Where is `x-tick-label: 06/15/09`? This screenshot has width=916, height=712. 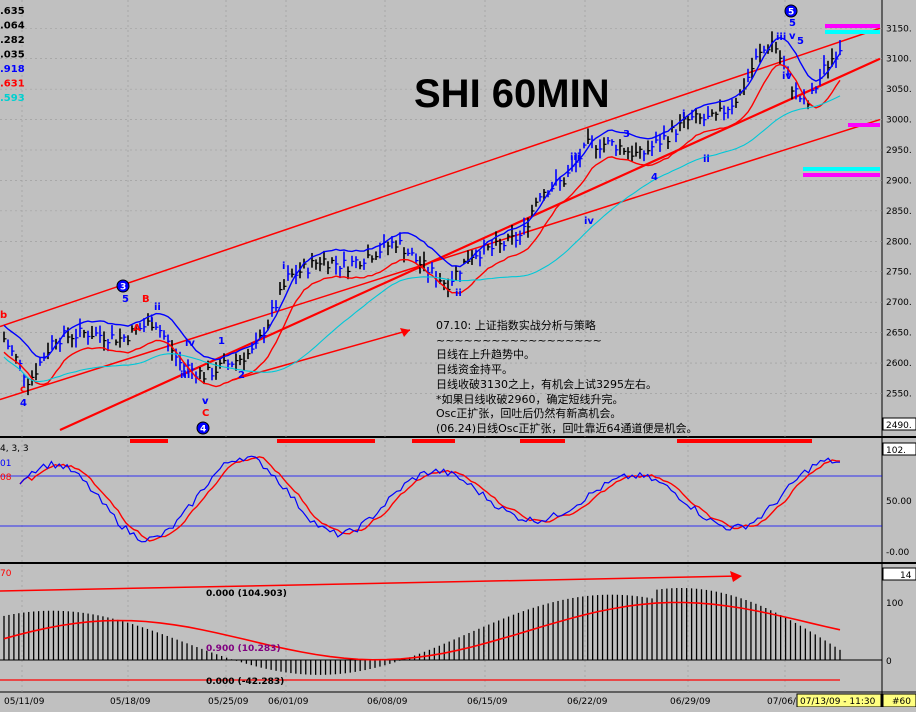
x-tick-label: 06/15/09 is located at coordinates (487, 702).